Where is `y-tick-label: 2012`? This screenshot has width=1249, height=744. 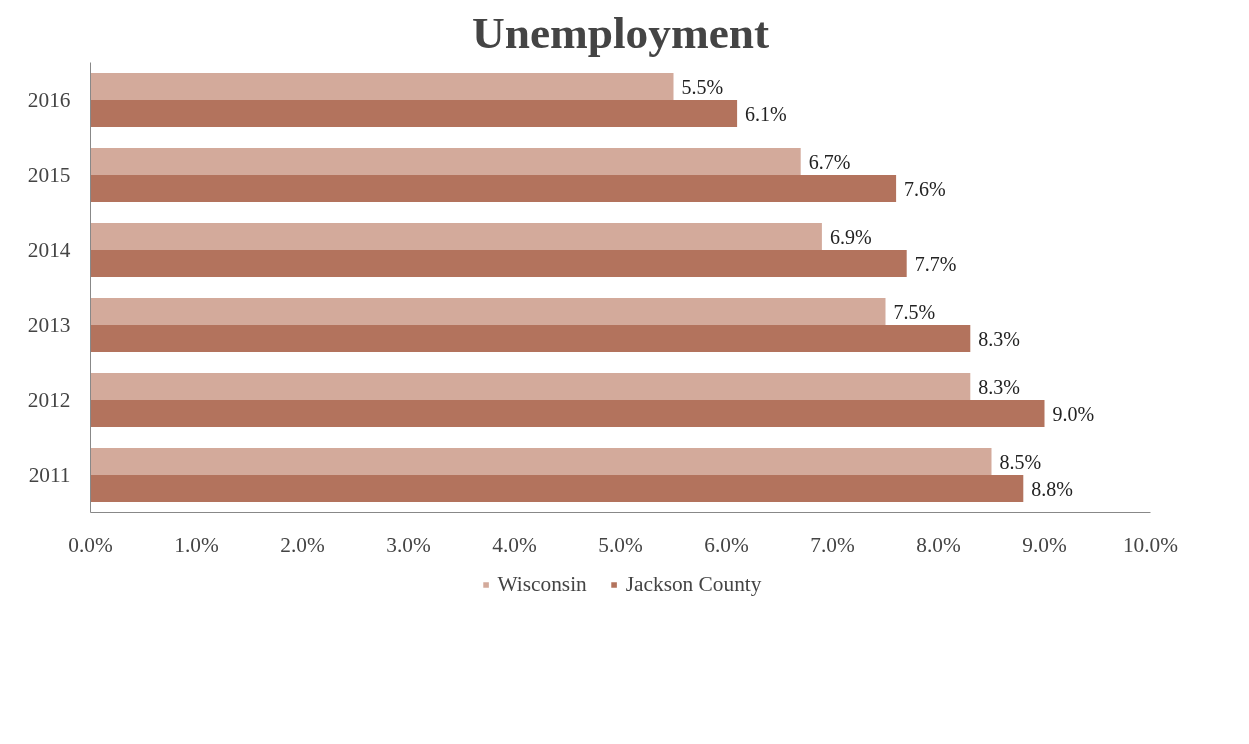 y-tick-label: 2012 is located at coordinates (49, 400).